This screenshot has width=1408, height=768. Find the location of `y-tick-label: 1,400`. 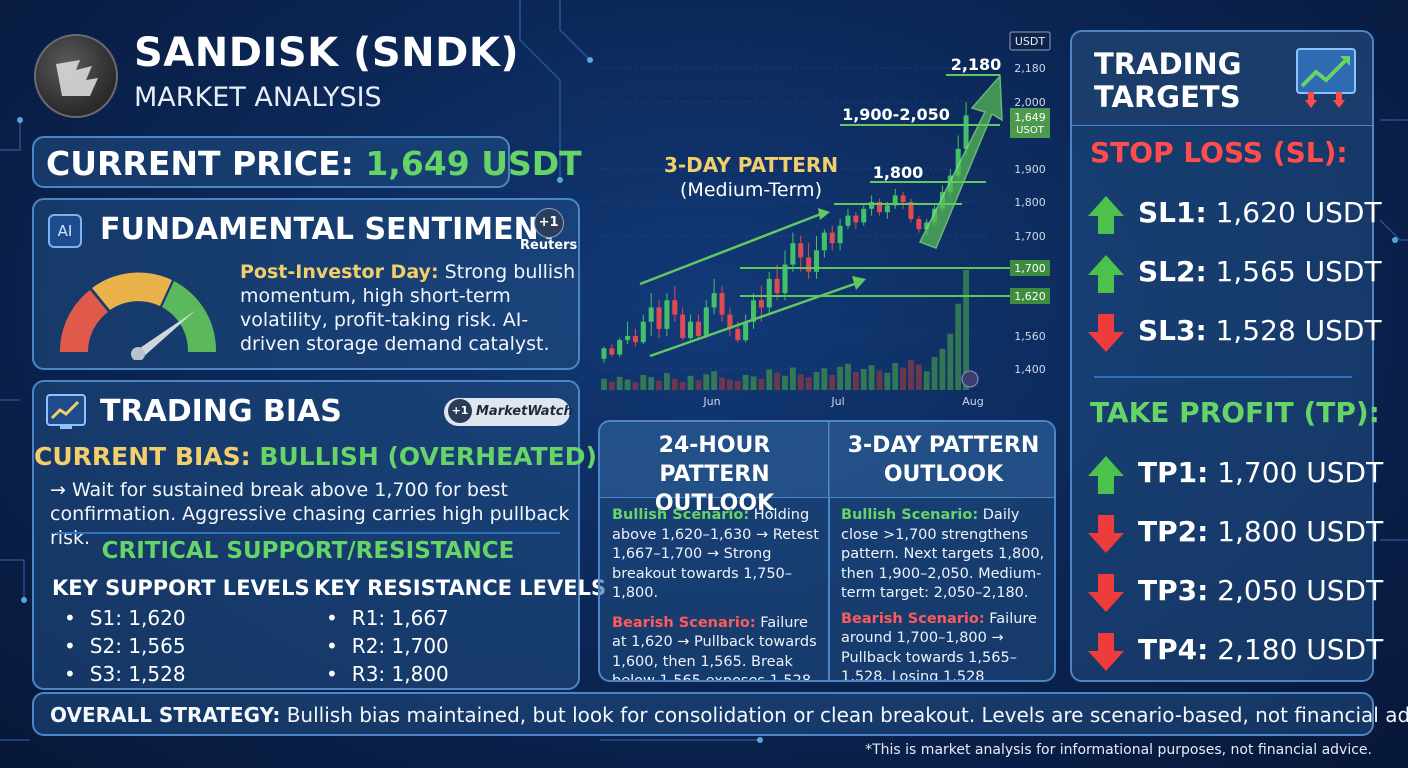

y-tick-label: 1,400 is located at coordinates (1030, 369).